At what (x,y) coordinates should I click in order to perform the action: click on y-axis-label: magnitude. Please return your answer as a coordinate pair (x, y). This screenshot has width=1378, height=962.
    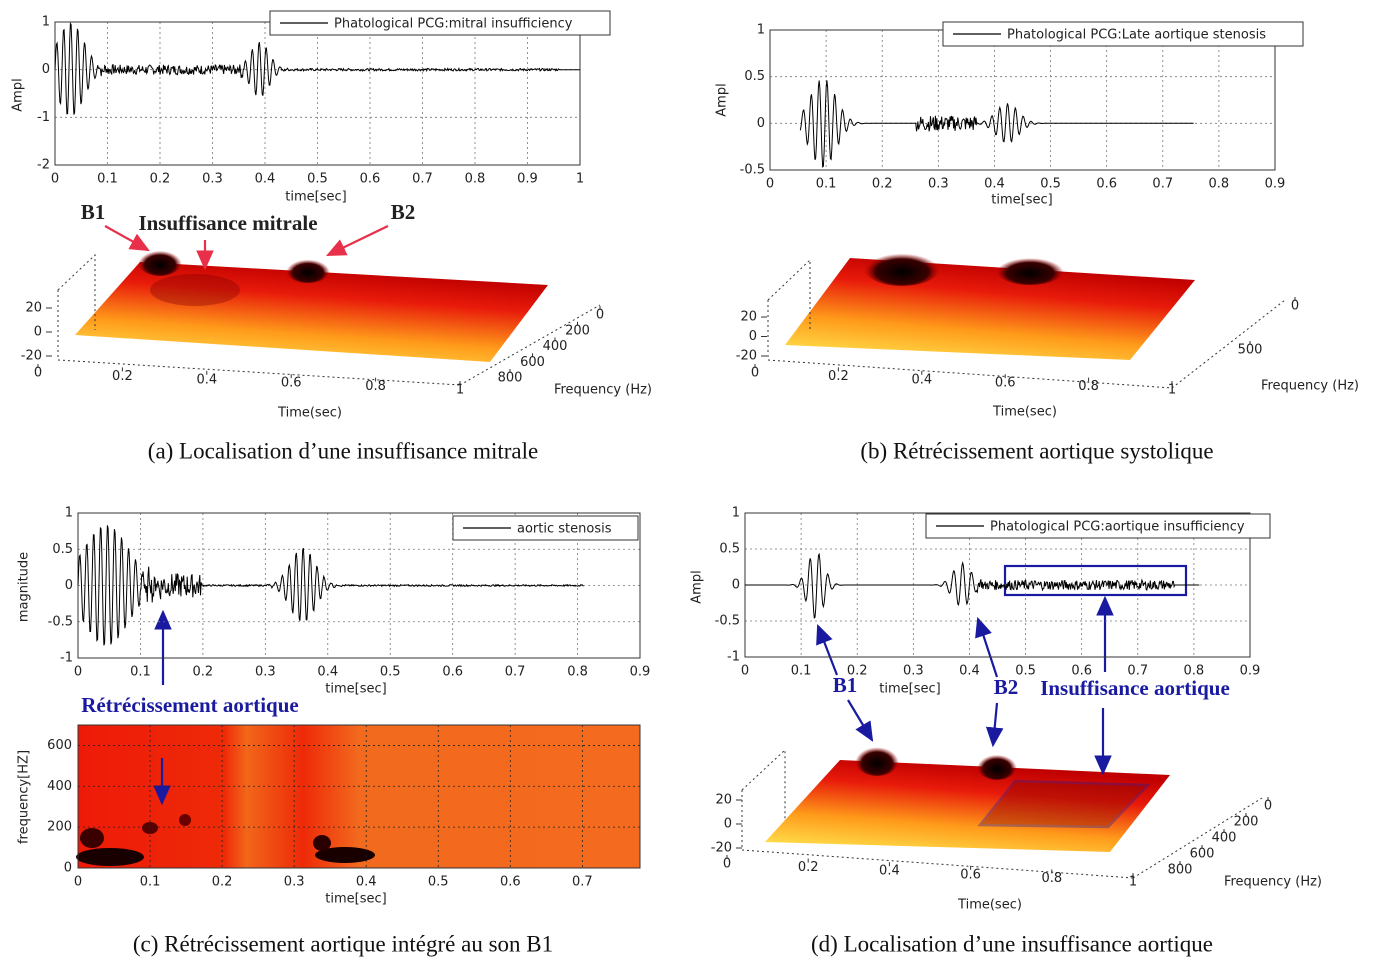
    Looking at the image, I should click on (24, 587).